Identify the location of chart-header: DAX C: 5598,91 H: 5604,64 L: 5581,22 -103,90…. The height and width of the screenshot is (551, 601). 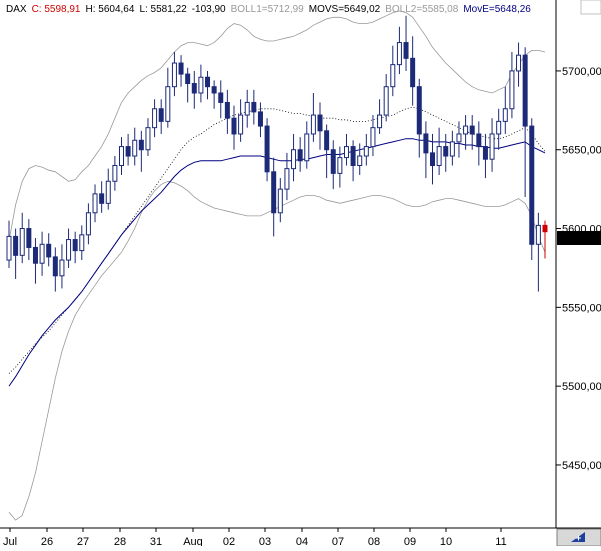
(268, 9).